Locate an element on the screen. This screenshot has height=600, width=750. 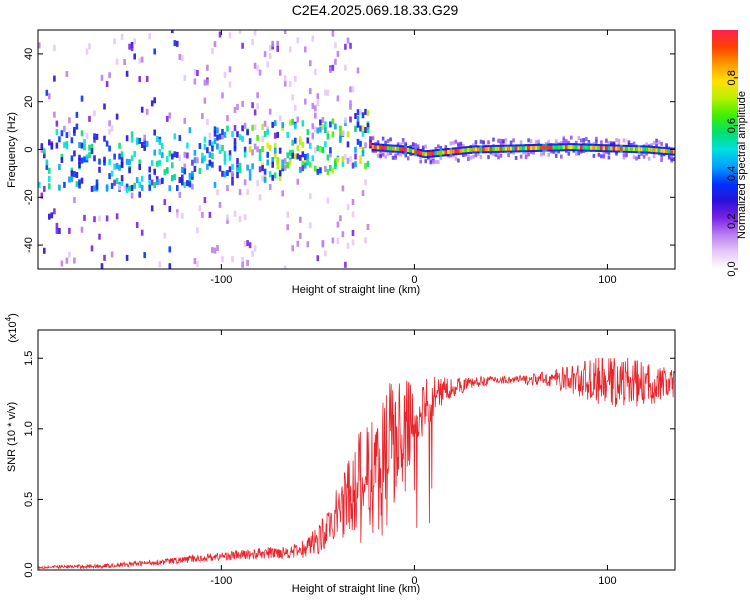
spectrogram-y-tick-label: 0 is located at coordinates (29, 149).